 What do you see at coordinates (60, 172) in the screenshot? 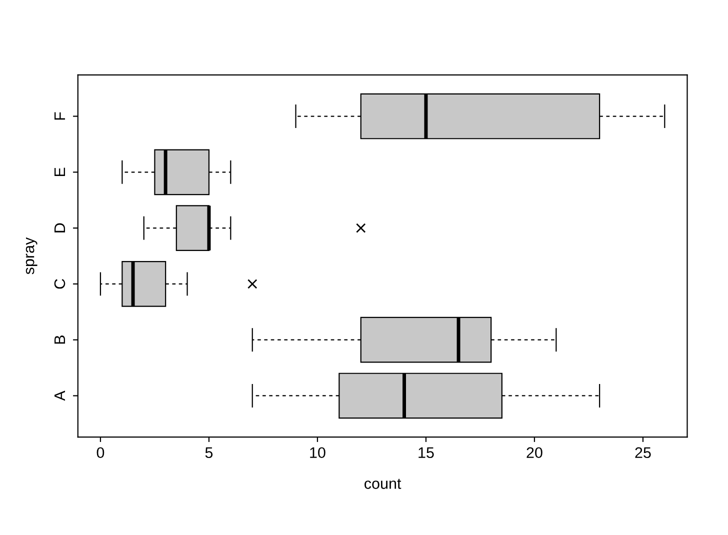
I see `y-tick-label: E` at bounding box center [60, 172].